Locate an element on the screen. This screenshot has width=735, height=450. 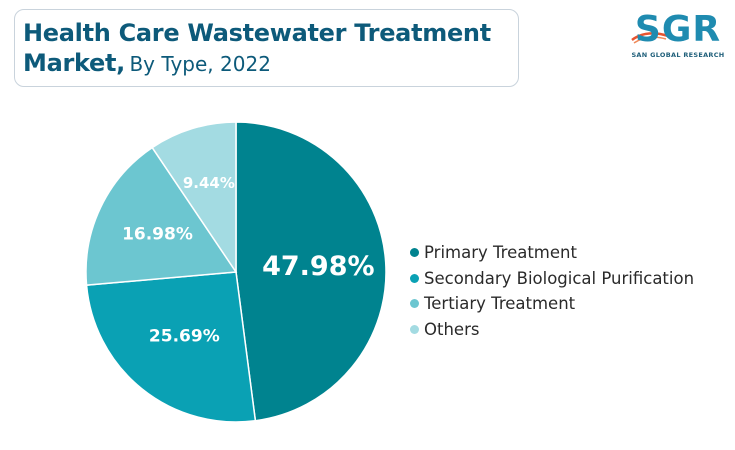
logo-tagline: SAN GLOBAL RESEARCH is located at coordinates (678, 55).